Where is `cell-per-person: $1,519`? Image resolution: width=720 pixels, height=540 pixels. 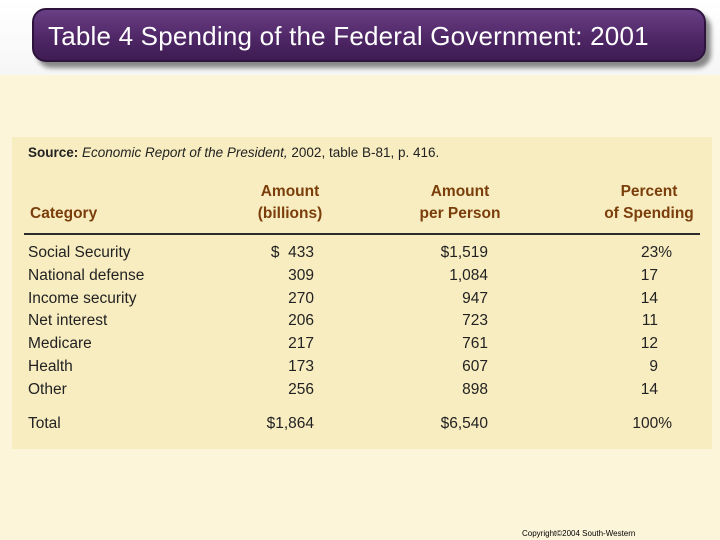
cell-per-person: $1,519 is located at coordinates (464, 252).